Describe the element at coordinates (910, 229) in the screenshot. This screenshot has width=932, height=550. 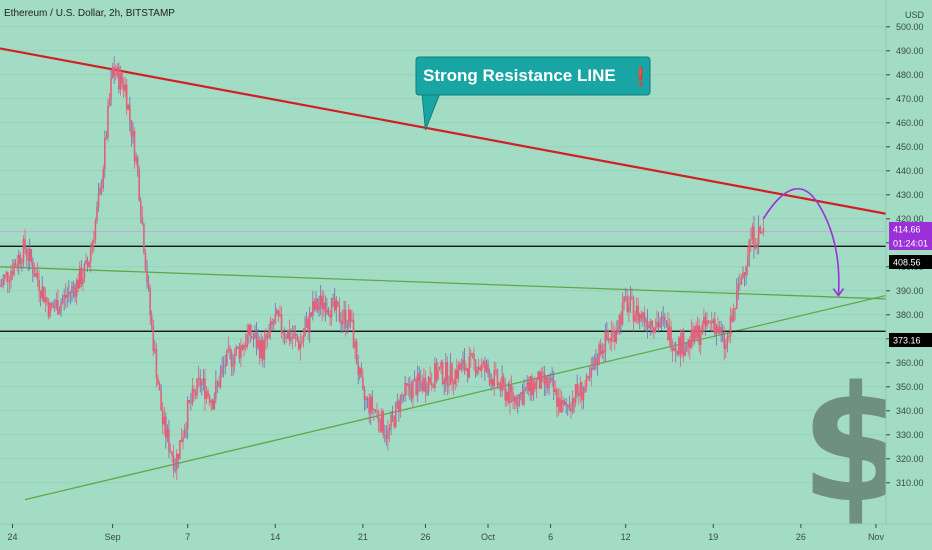
I see `price-tag: 414.66` at that location.